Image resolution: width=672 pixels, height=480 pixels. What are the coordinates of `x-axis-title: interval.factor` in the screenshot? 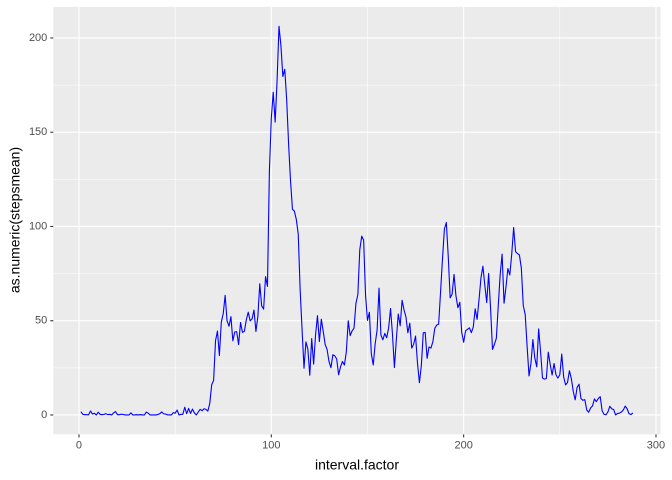 It's located at (357, 465).